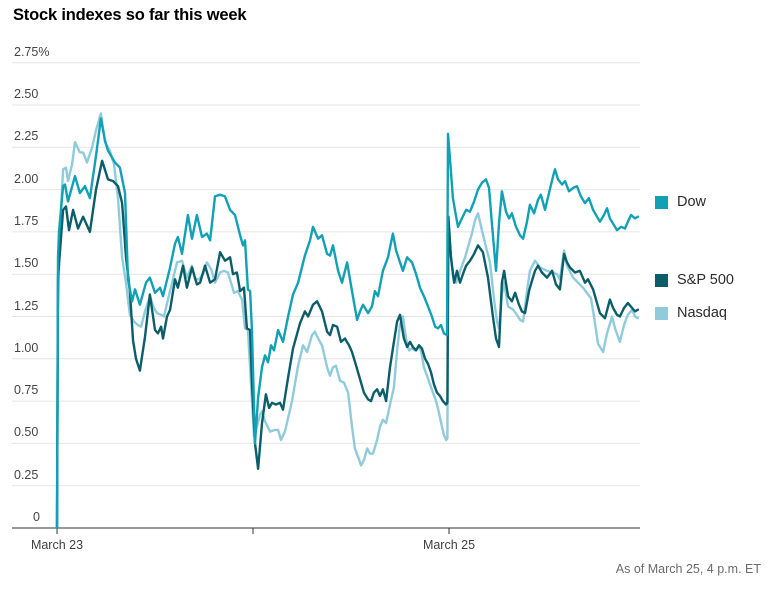 The height and width of the screenshot is (593, 774). Describe the element at coordinates (26, 347) in the screenshot. I see `y-axis-label: 1.00` at that location.